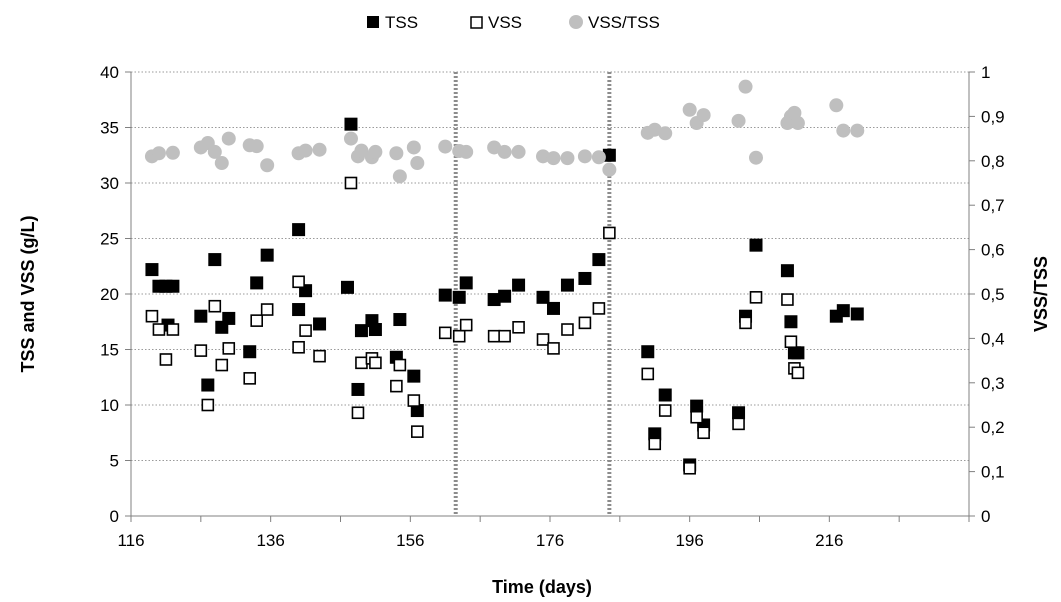  I want to click on y-tick-label: 0, so click(114, 516).